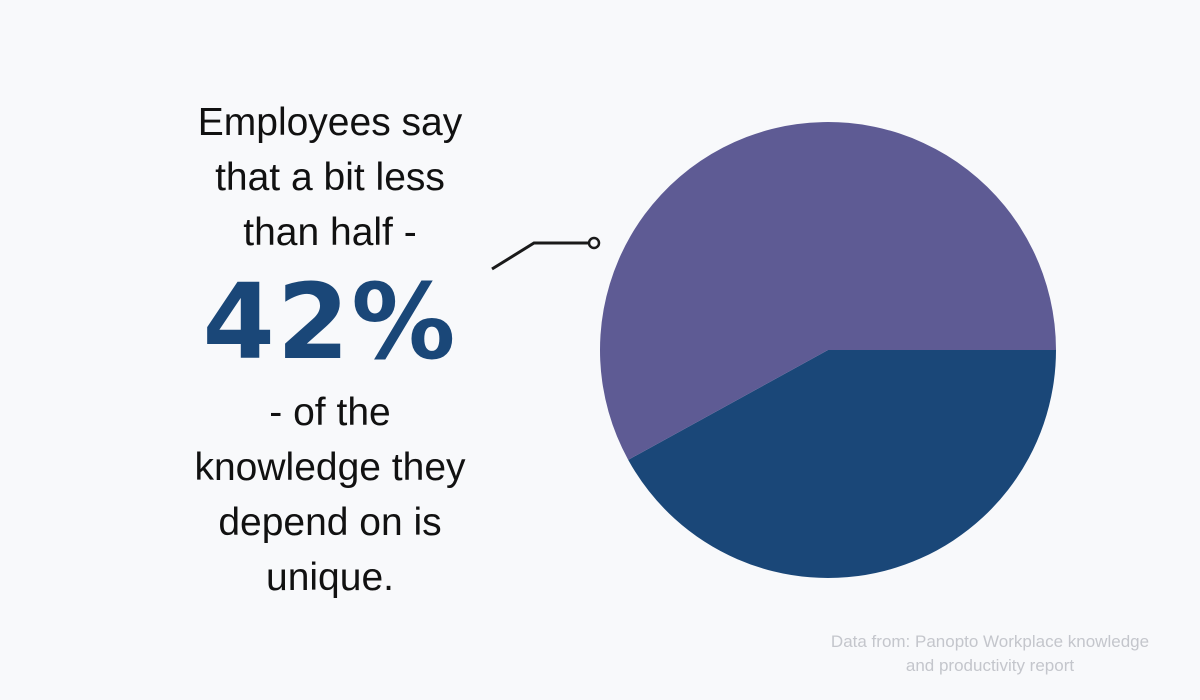 The image size is (1200, 700). Describe the element at coordinates (330, 467) in the screenshot. I see `headline-line: knowledge they` at that location.